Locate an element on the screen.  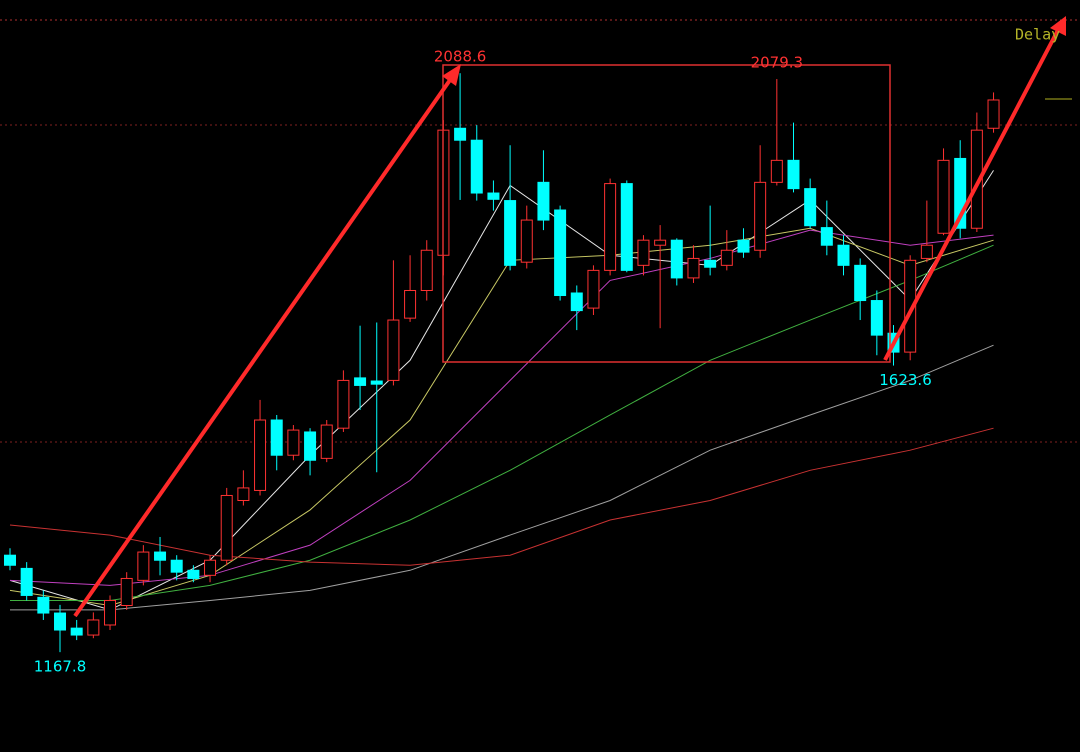
price-label: 1623.6 is located at coordinates (905, 380).